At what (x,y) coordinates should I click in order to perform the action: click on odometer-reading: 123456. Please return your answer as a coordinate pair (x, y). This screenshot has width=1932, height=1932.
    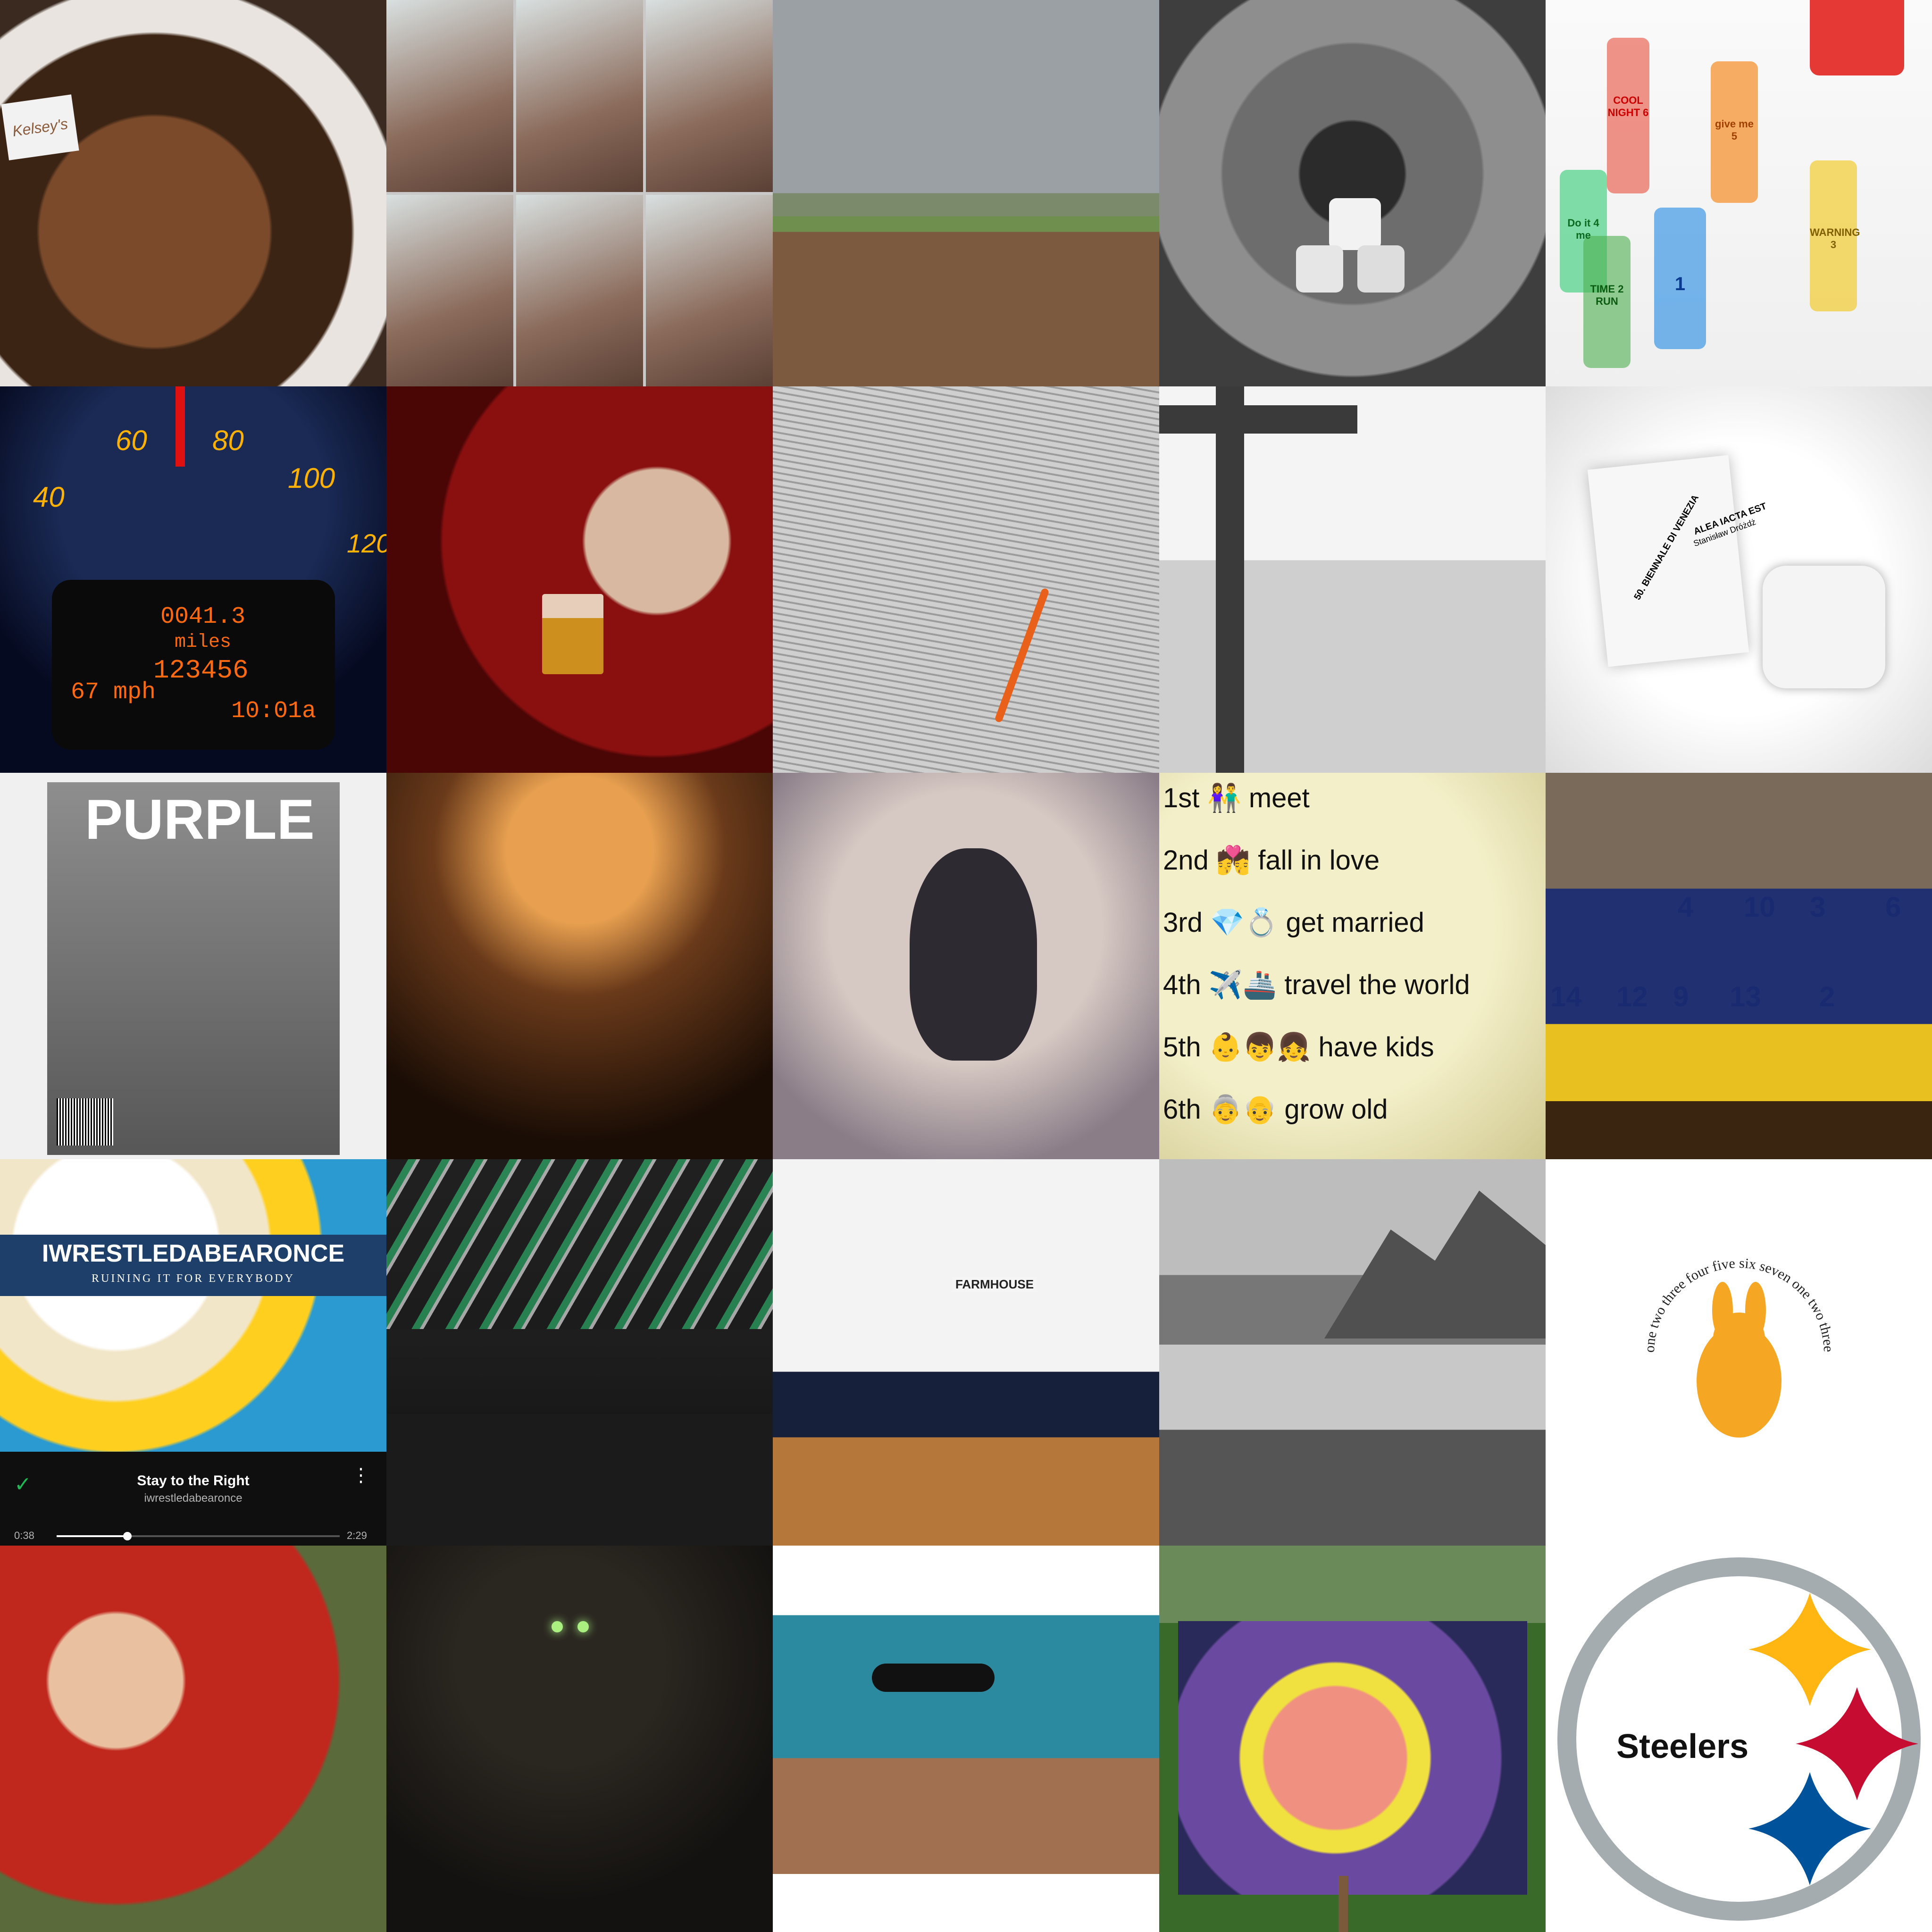
    Looking at the image, I should click on (201, 670).